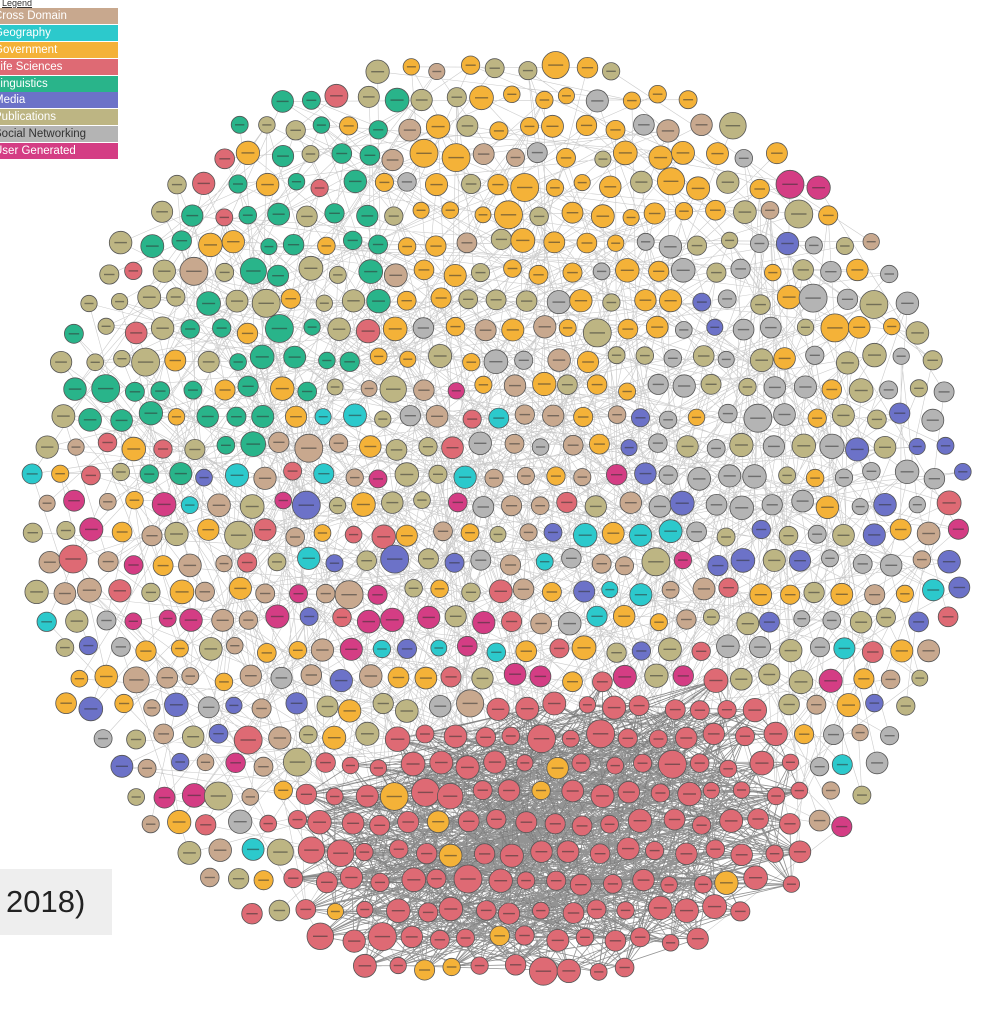 The width and height of the screenshot is (985, 1019). What do you see at coordinates (59, 66) in the screenshot?
I see `legend-item-life-sciences: Life Sciences` at bounding box center [59, 66].